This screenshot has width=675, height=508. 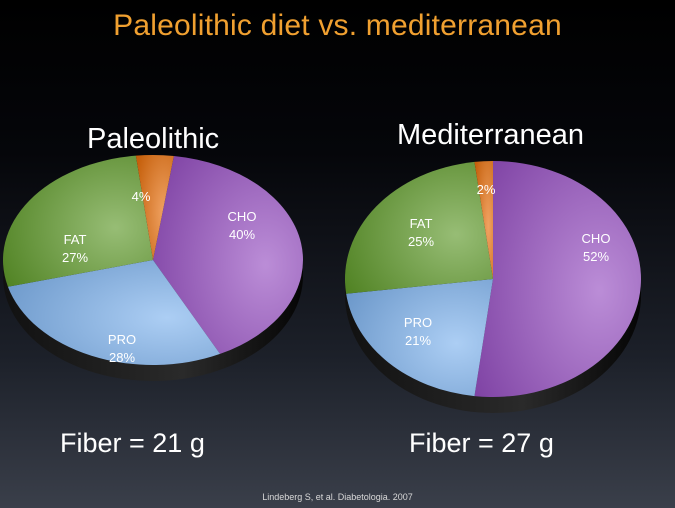 What do you see at coordinates (337, 497) in the screenshot?
I see `citation: Lindeberg S, et al. Diabetologia. 2007` at bounding box center [337, 497].